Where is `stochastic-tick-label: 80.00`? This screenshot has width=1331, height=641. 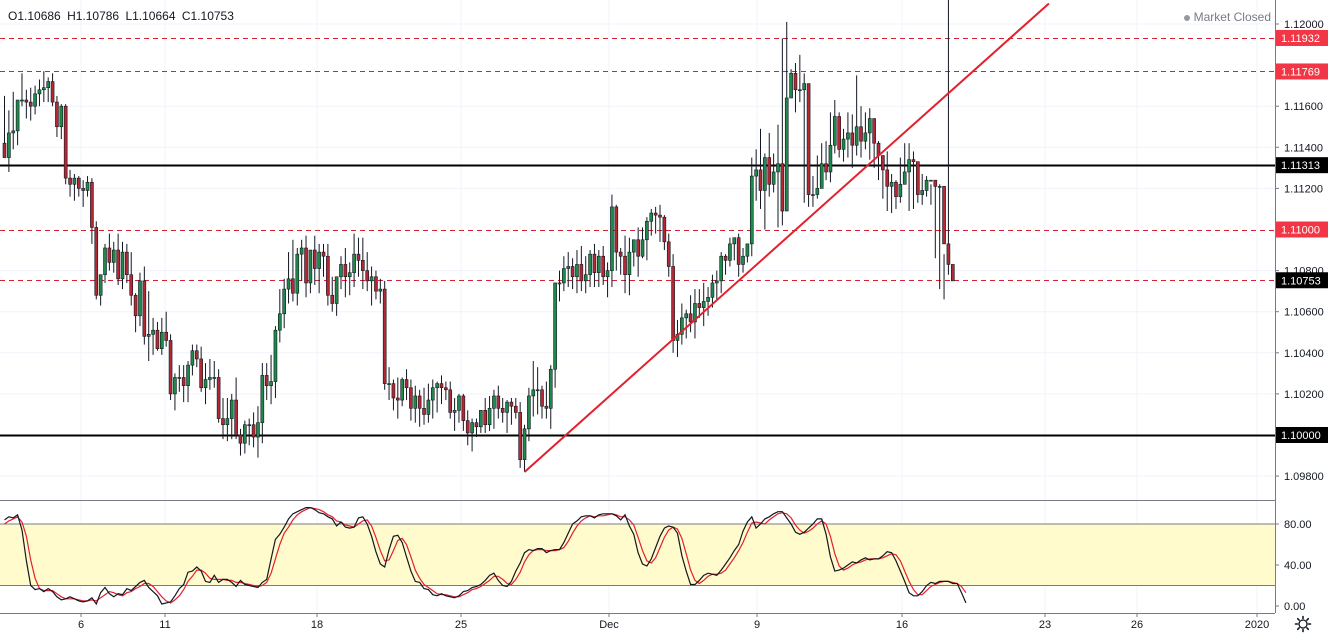
stochastic-tick-label: 80.00 is located at coordinates (1298, 525).